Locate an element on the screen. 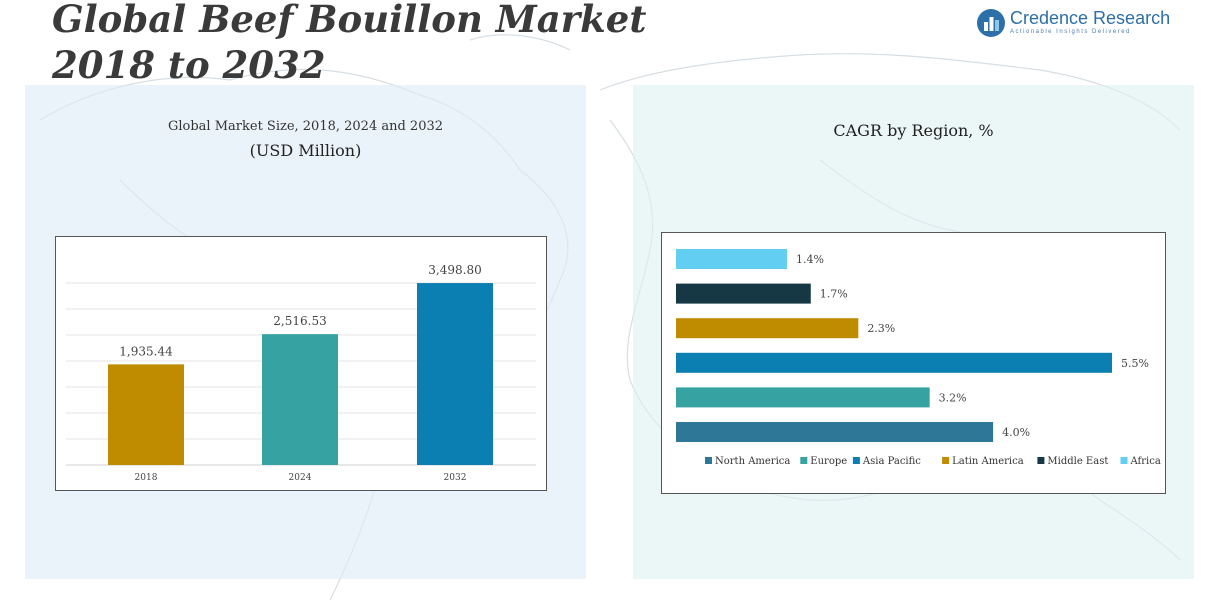 This screenshot has width=1222, height=602. legend-label-africa: Africa is located at coordinates (1145, 461).